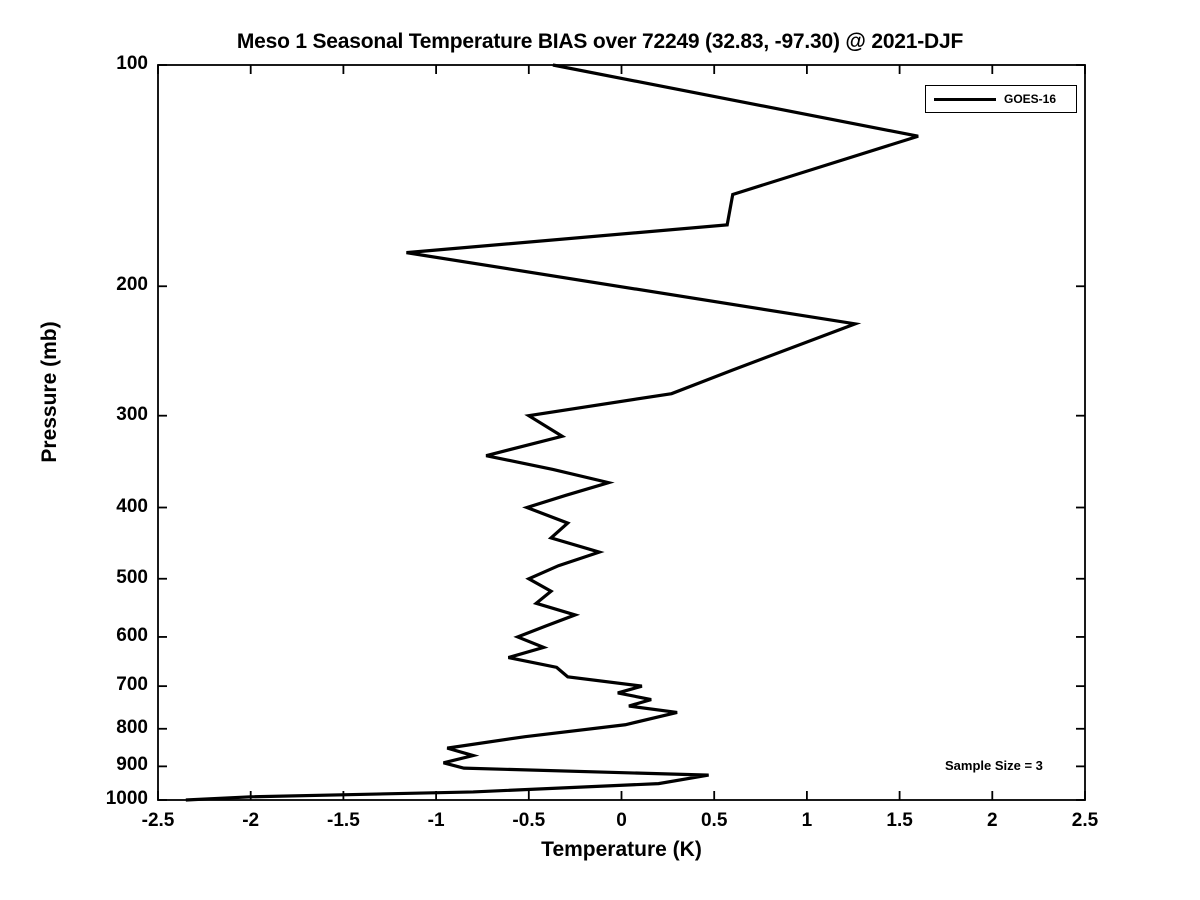  I want to click on y-tick-label: 400, so click(132, 506).